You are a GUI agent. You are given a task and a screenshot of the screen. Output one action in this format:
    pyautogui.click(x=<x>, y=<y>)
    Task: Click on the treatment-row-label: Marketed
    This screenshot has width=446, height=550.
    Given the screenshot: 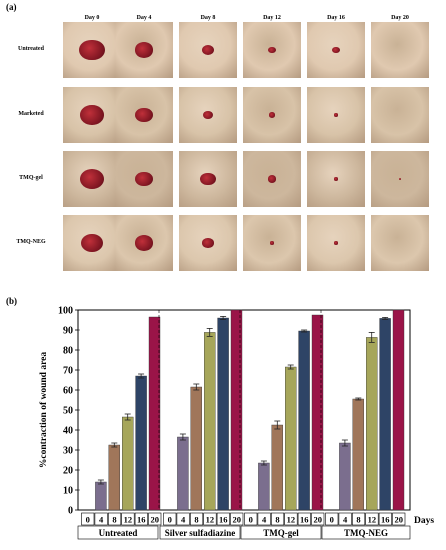 What is the action you would take?
    pyautogui.click(x=31, y=114)
    